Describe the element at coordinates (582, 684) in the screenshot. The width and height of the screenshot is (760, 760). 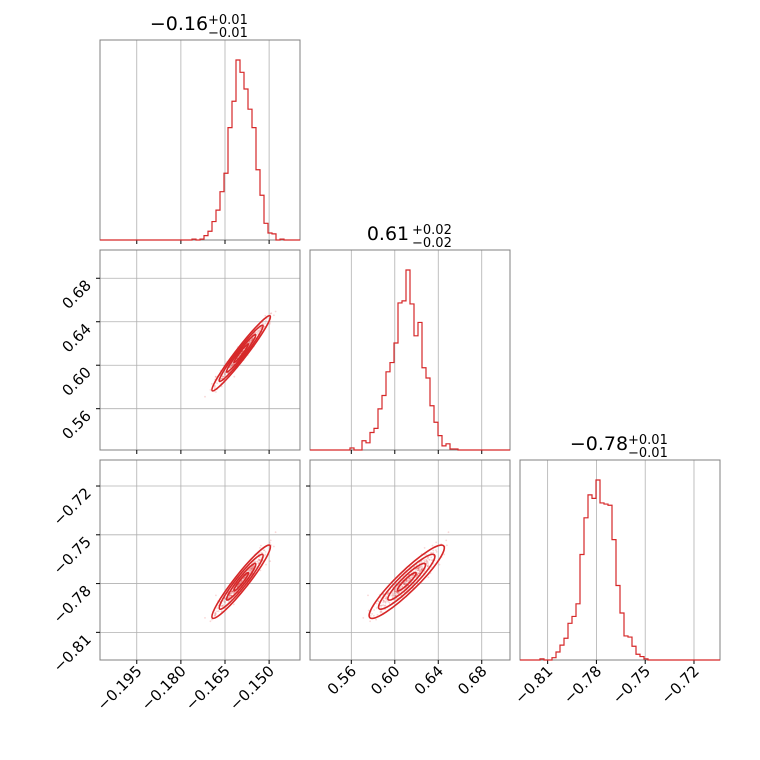
I see `xtick-label-param-2-1: −0.78` at that location.